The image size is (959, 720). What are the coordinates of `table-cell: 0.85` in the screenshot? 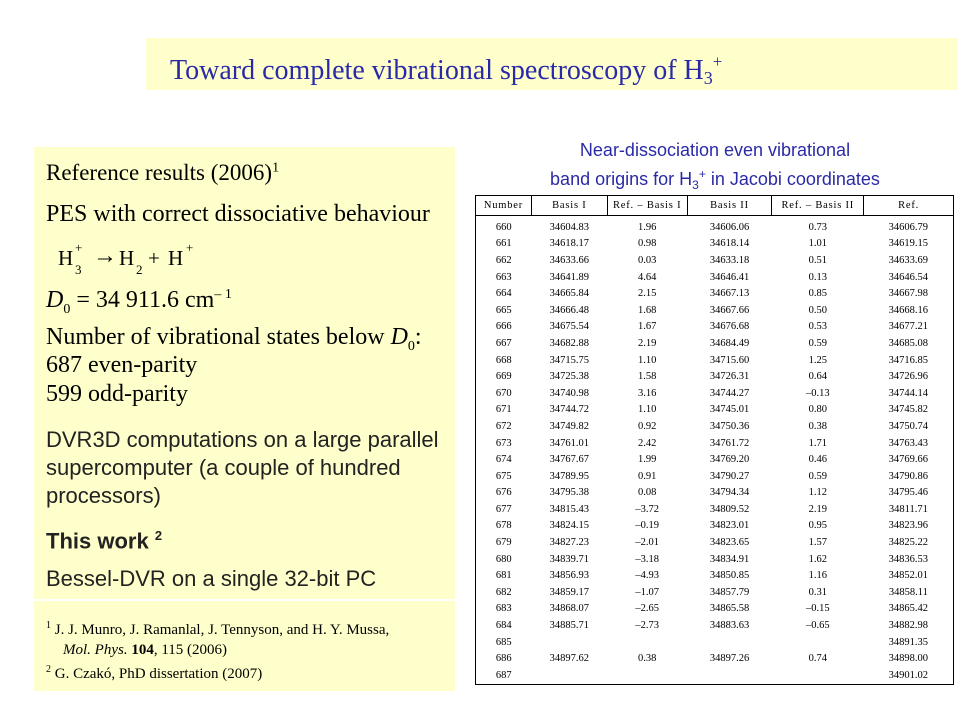 It's located at (817, 294).